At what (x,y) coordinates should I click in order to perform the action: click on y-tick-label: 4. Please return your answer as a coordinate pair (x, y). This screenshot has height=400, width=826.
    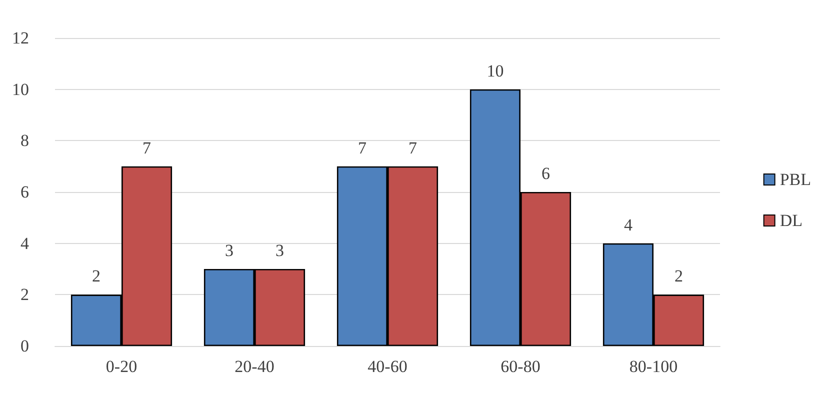
    Looking at the image, I should click on (25, 243).